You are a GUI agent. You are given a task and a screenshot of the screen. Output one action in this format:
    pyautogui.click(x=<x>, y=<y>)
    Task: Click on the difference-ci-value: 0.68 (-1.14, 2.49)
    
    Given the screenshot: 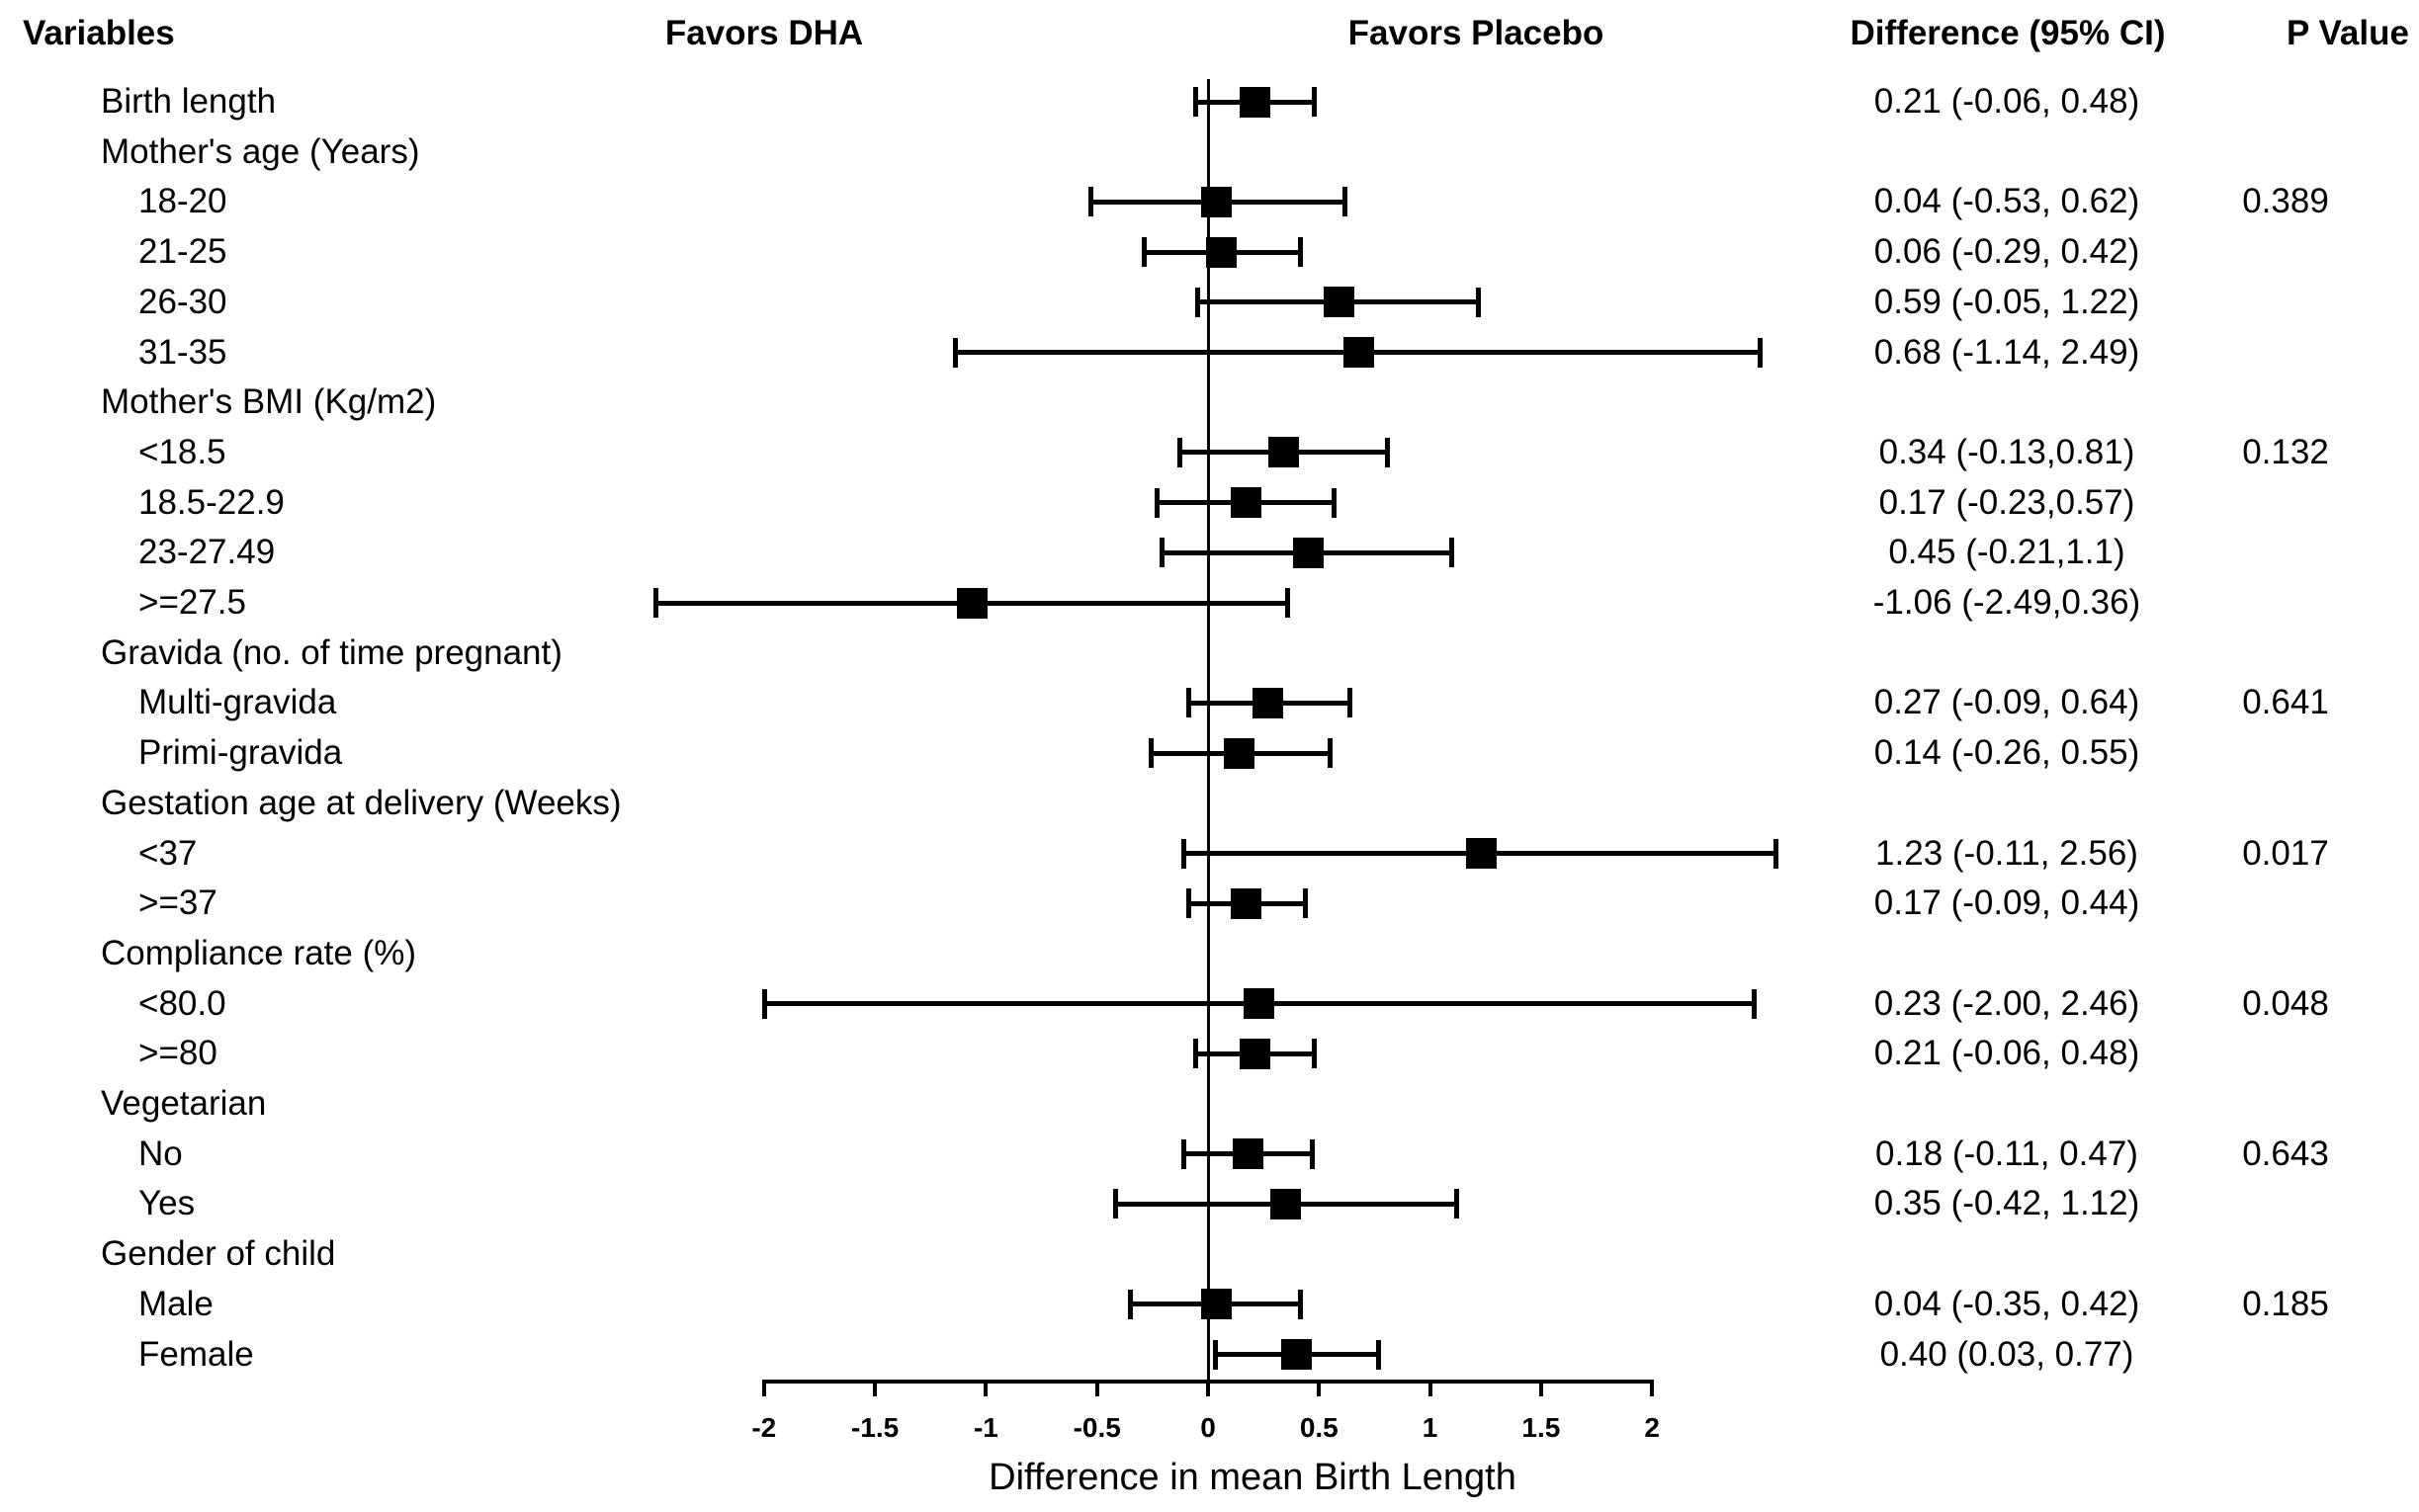 What is the action you would take?
    pyautogui.click(x=2006, y=352)
    